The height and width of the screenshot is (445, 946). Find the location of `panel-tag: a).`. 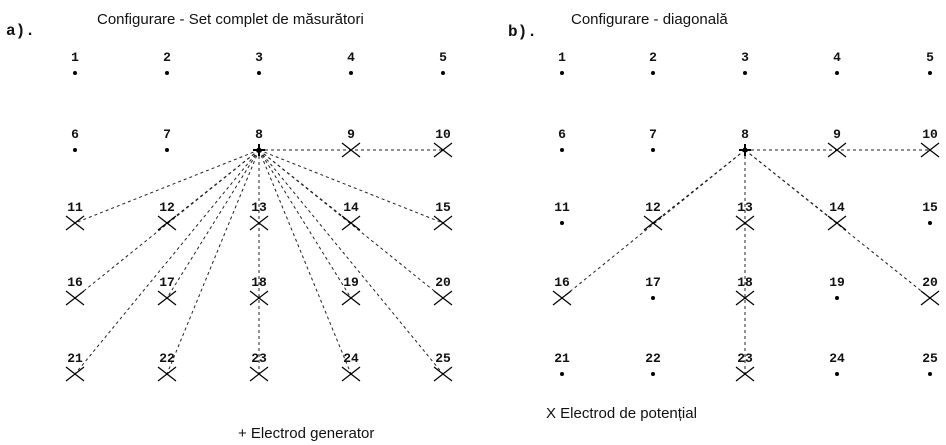

panel-tag: a). is located at coordinates (20, 31).